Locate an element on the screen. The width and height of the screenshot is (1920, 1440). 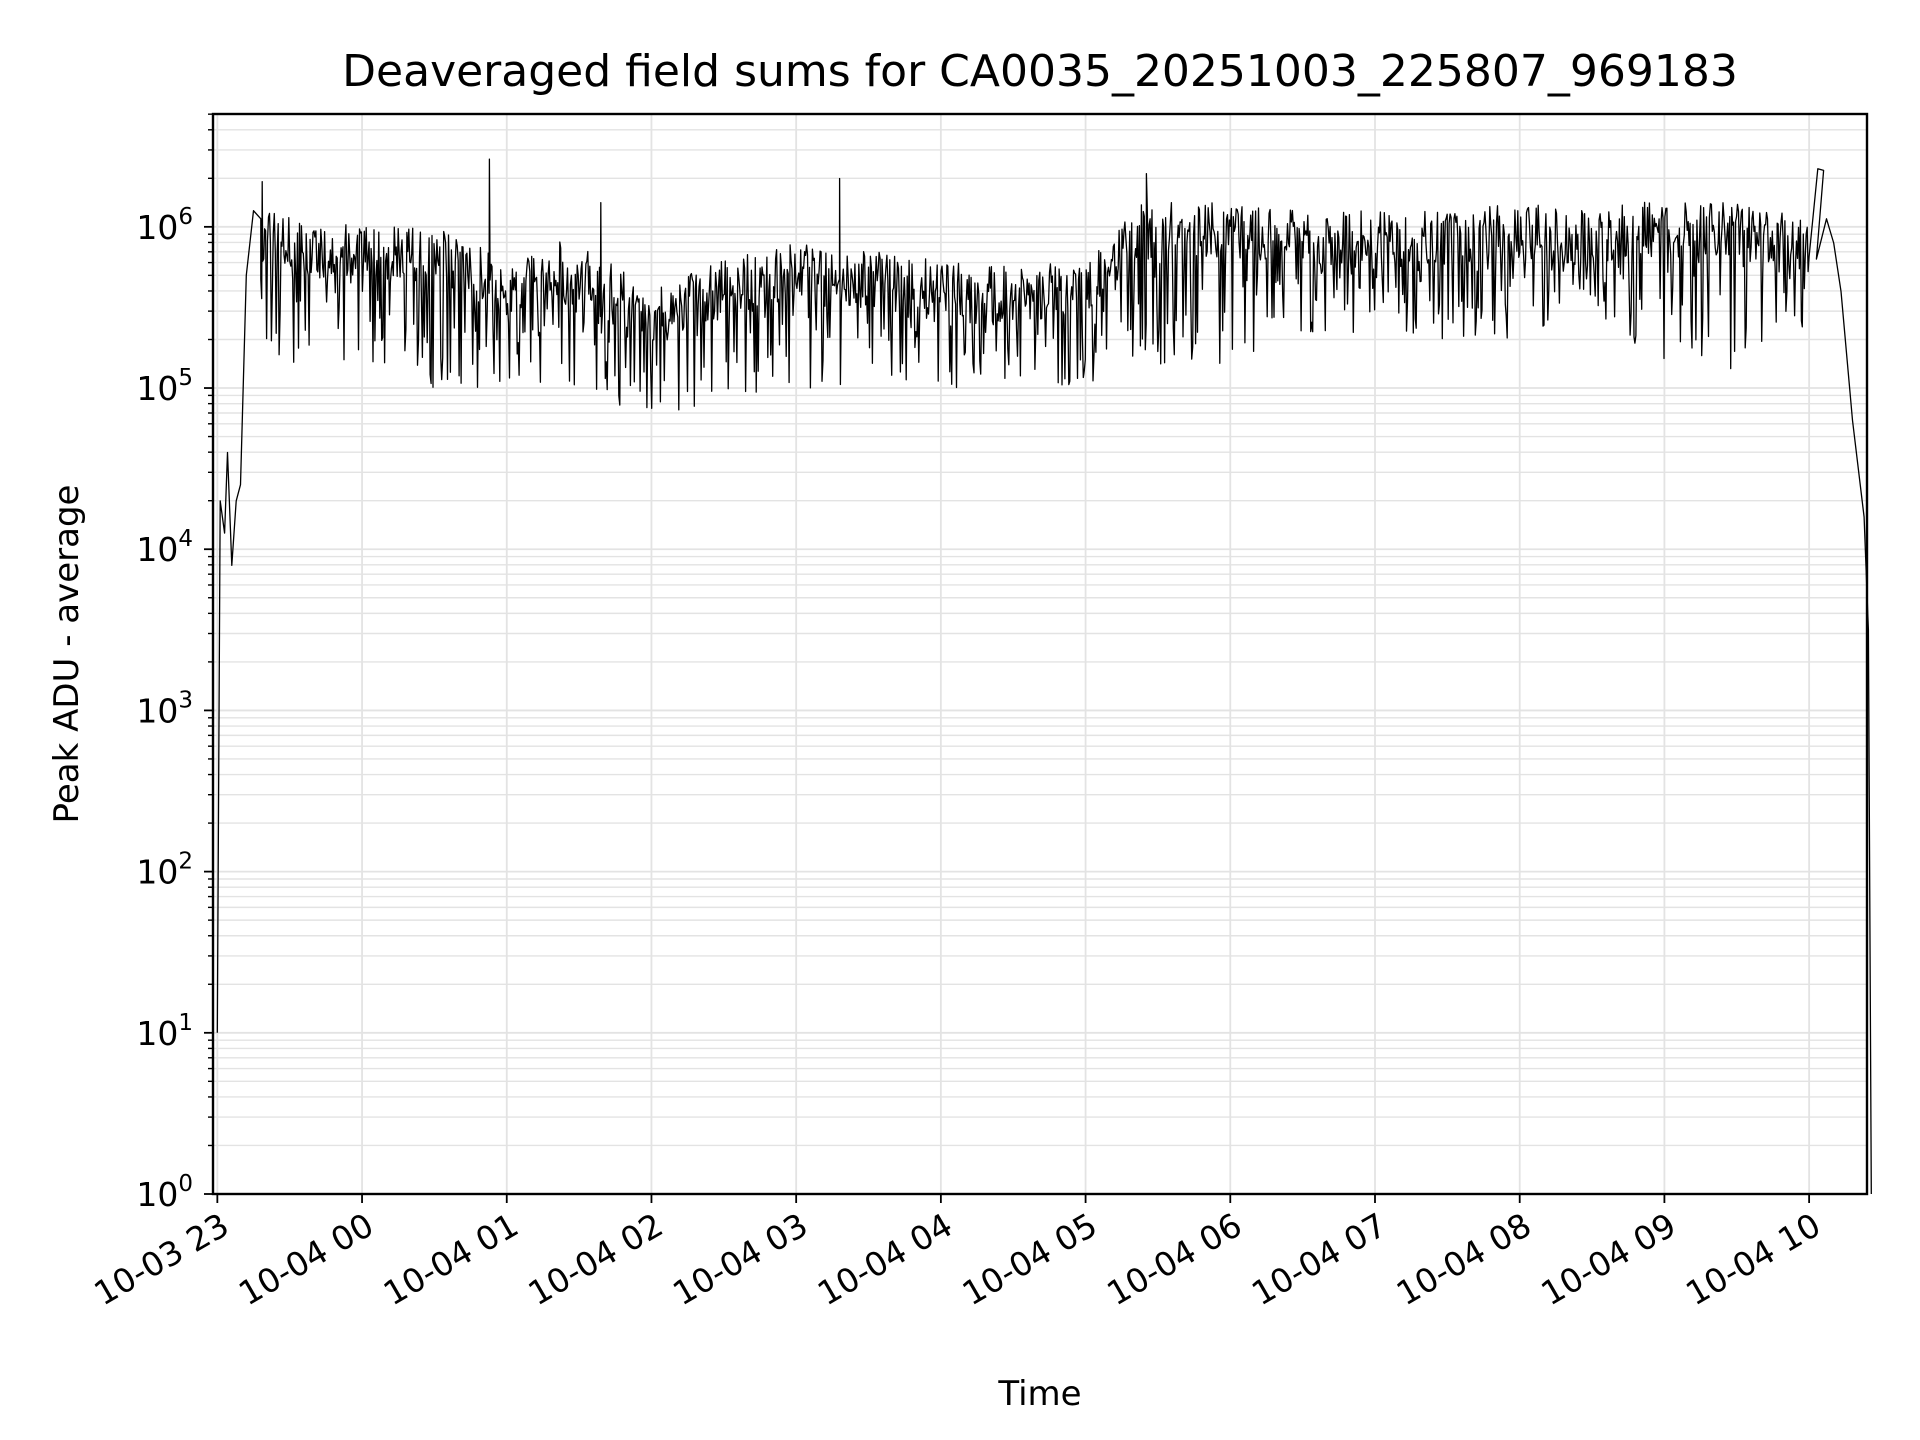
y-tick-label: 103 is located at coordinates (164, 708).